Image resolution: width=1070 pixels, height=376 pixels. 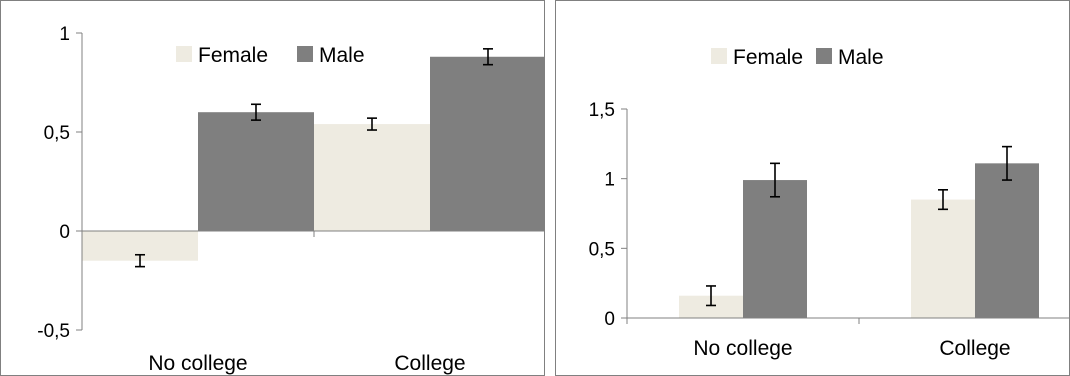 I want to click on y-tick-label: 1,5, so click(x=602, y=110).